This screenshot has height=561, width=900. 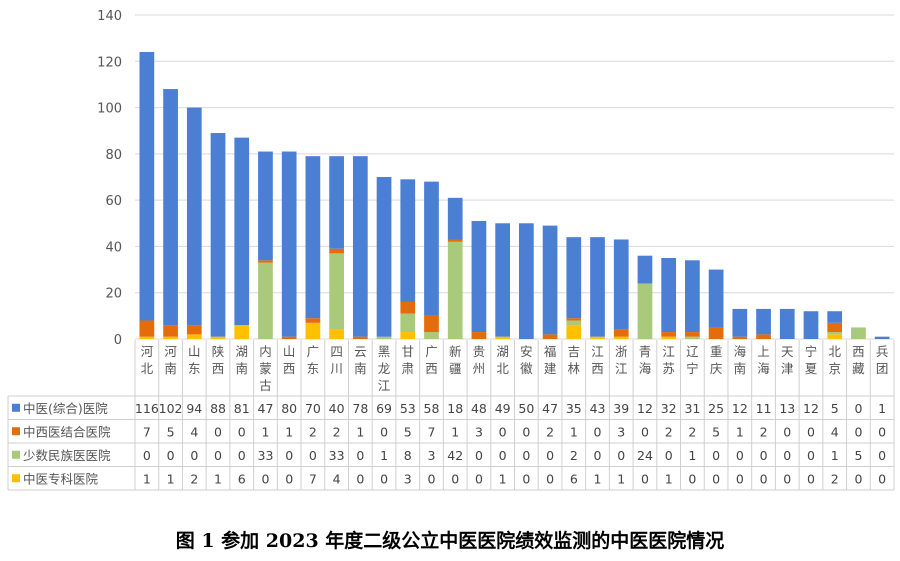 I want to click on y-tick-label: 80, so click(x=113, y=155).